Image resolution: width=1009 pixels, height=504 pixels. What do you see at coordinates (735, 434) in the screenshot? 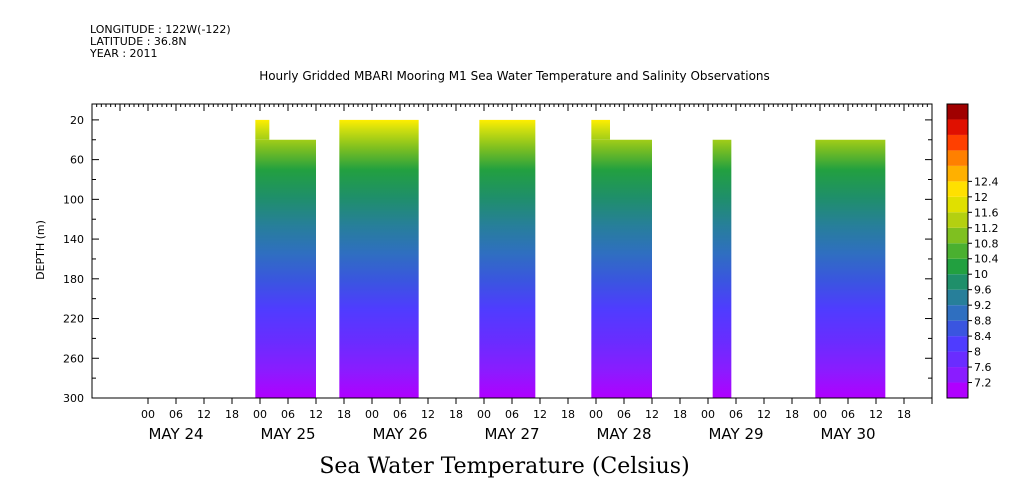
I see `x-day-label: MAY 29` at bounding box center [735, 434].